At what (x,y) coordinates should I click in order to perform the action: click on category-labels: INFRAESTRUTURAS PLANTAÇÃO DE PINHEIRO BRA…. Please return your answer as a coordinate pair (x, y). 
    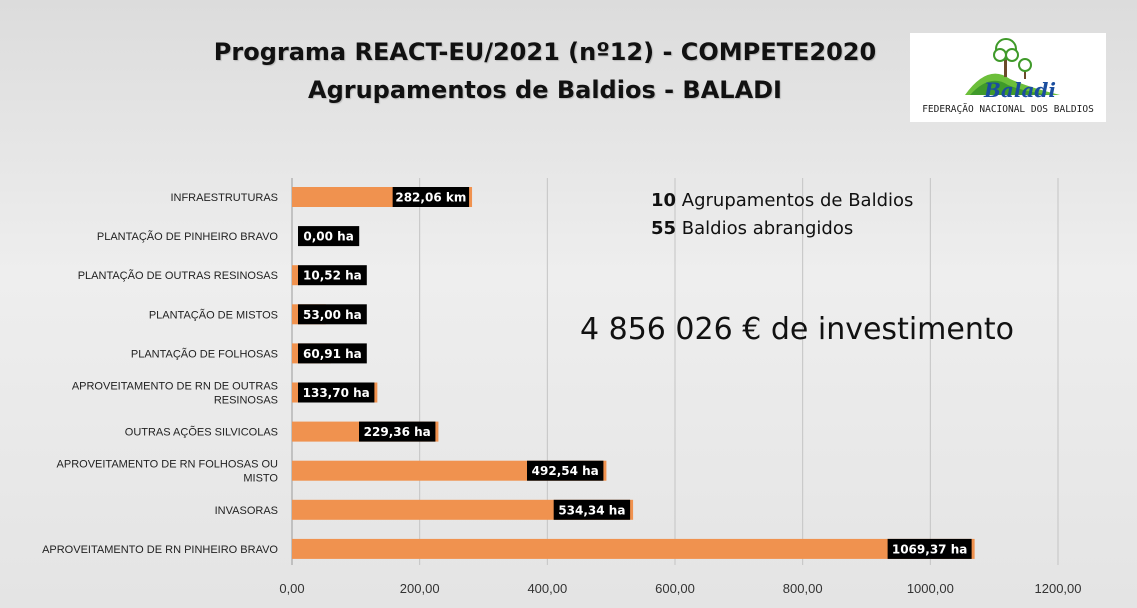
    Looking at the image, I should click on (160, 374).